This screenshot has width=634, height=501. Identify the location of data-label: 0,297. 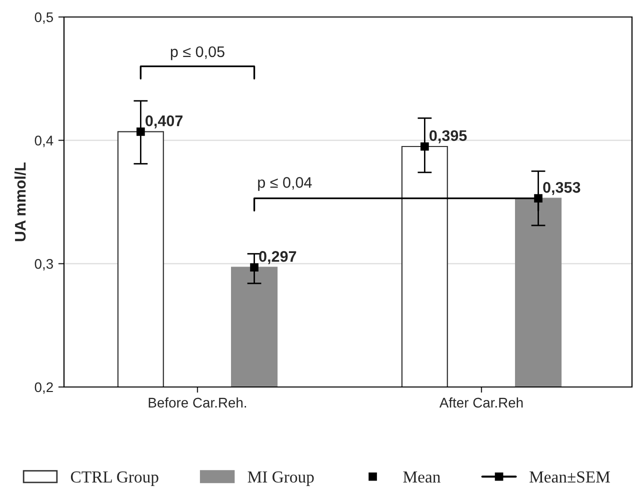
(277, 257).